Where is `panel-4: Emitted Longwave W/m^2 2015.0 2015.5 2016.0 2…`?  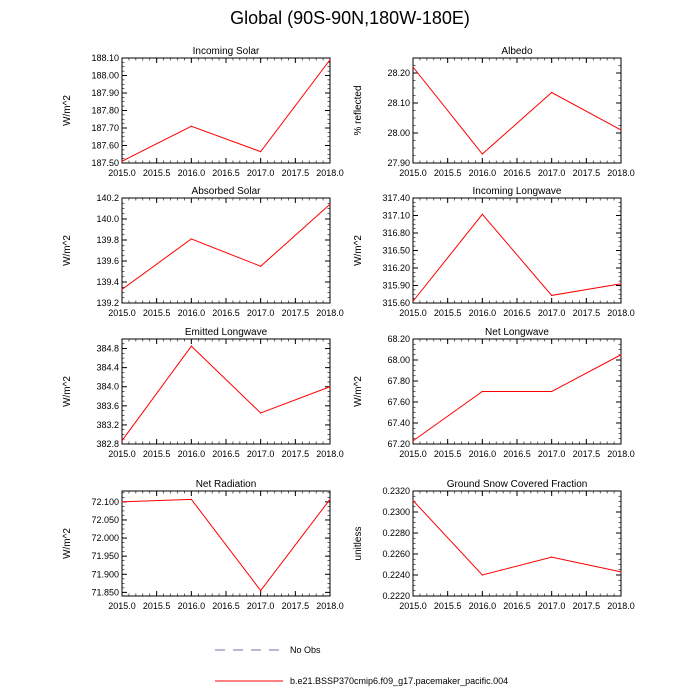 panel-4: Emitted Longwave W/m^2 2015.0 2015.5 2016.0 2… is located at coordinates (203, 393).